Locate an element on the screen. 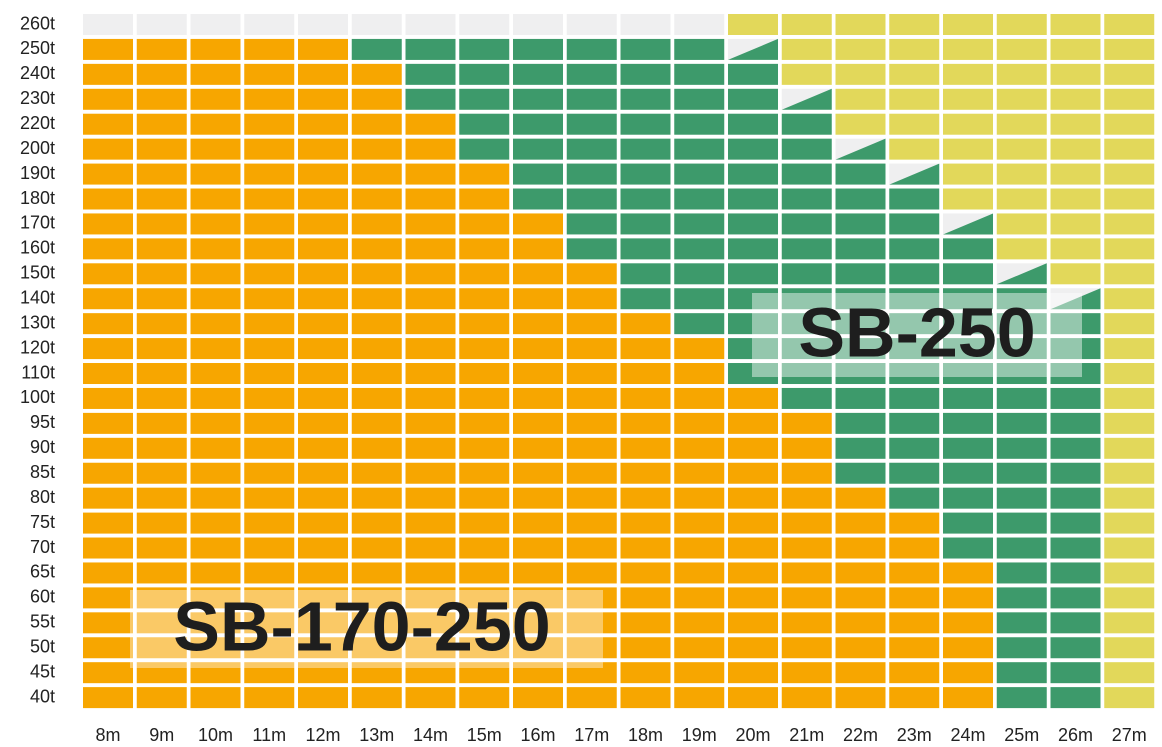 This screenshot has height=747, width=1162. y-tick-label: 70t is located at coordinates (42, 547).